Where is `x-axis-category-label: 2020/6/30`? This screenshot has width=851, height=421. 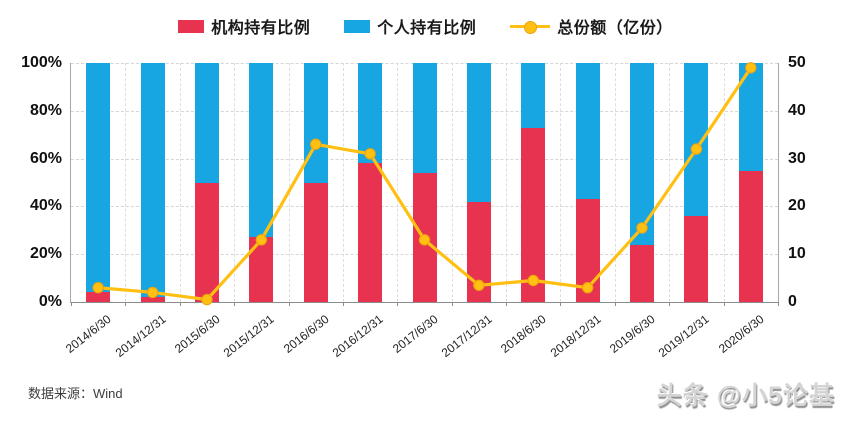
x-axis-category-label: 2020/6/30 is located at coordinates (741, 334).